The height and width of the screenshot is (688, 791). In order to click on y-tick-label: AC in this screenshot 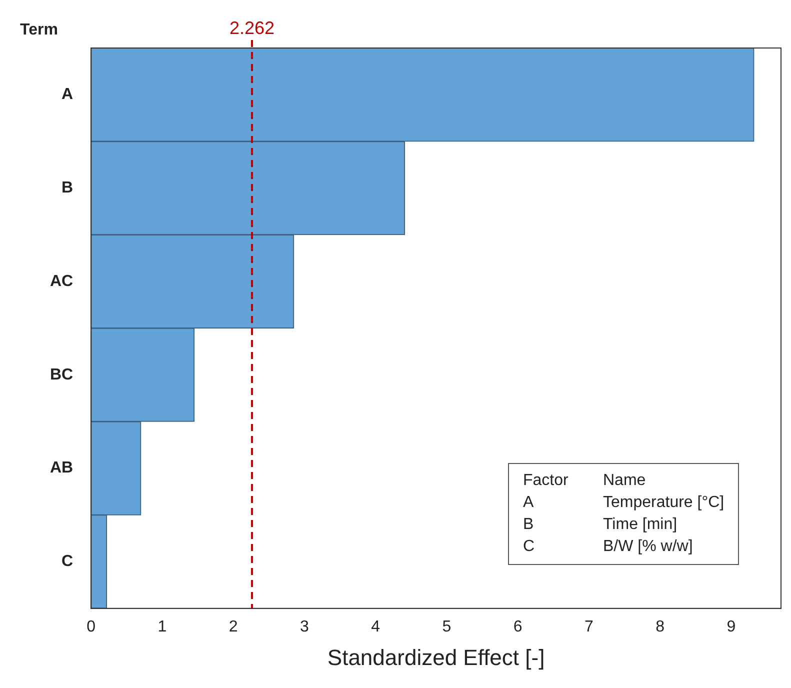, I will do `click(62, 281)`.